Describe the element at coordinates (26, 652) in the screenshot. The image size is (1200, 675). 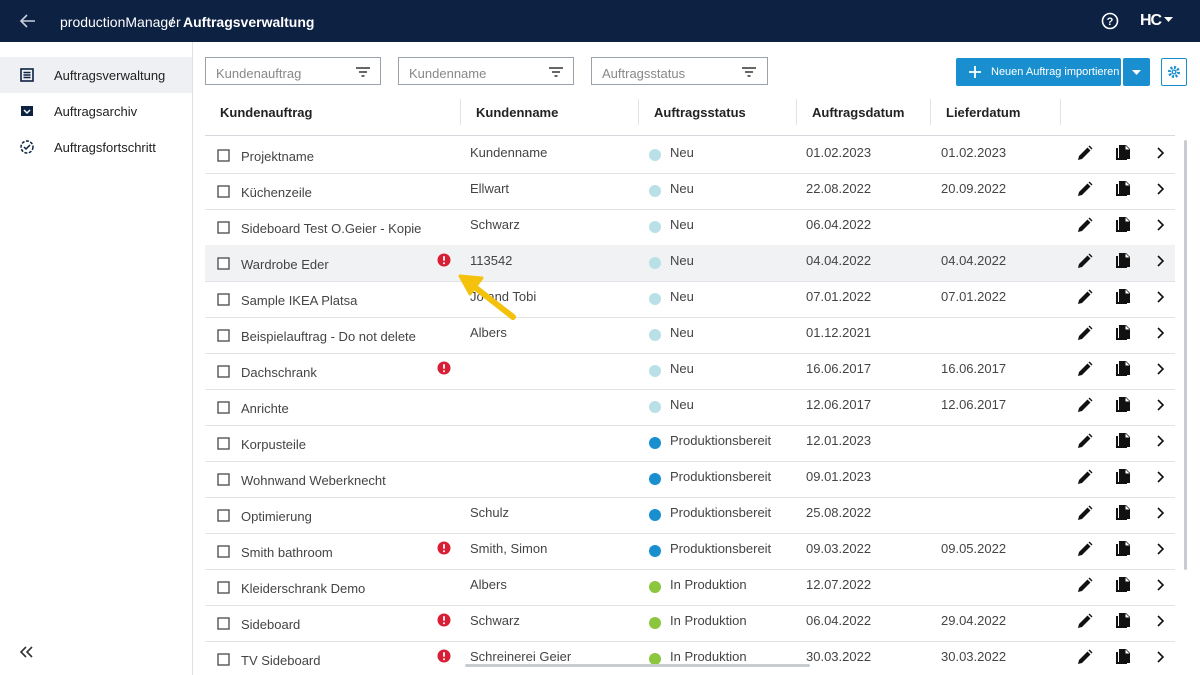
I see `collapse-button` at that location.